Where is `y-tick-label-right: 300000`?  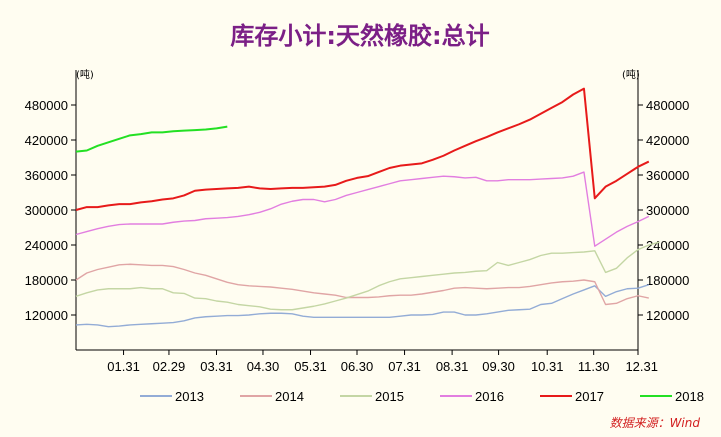
y-tick-label-right: 300000 is located at coordinates (667, 210).